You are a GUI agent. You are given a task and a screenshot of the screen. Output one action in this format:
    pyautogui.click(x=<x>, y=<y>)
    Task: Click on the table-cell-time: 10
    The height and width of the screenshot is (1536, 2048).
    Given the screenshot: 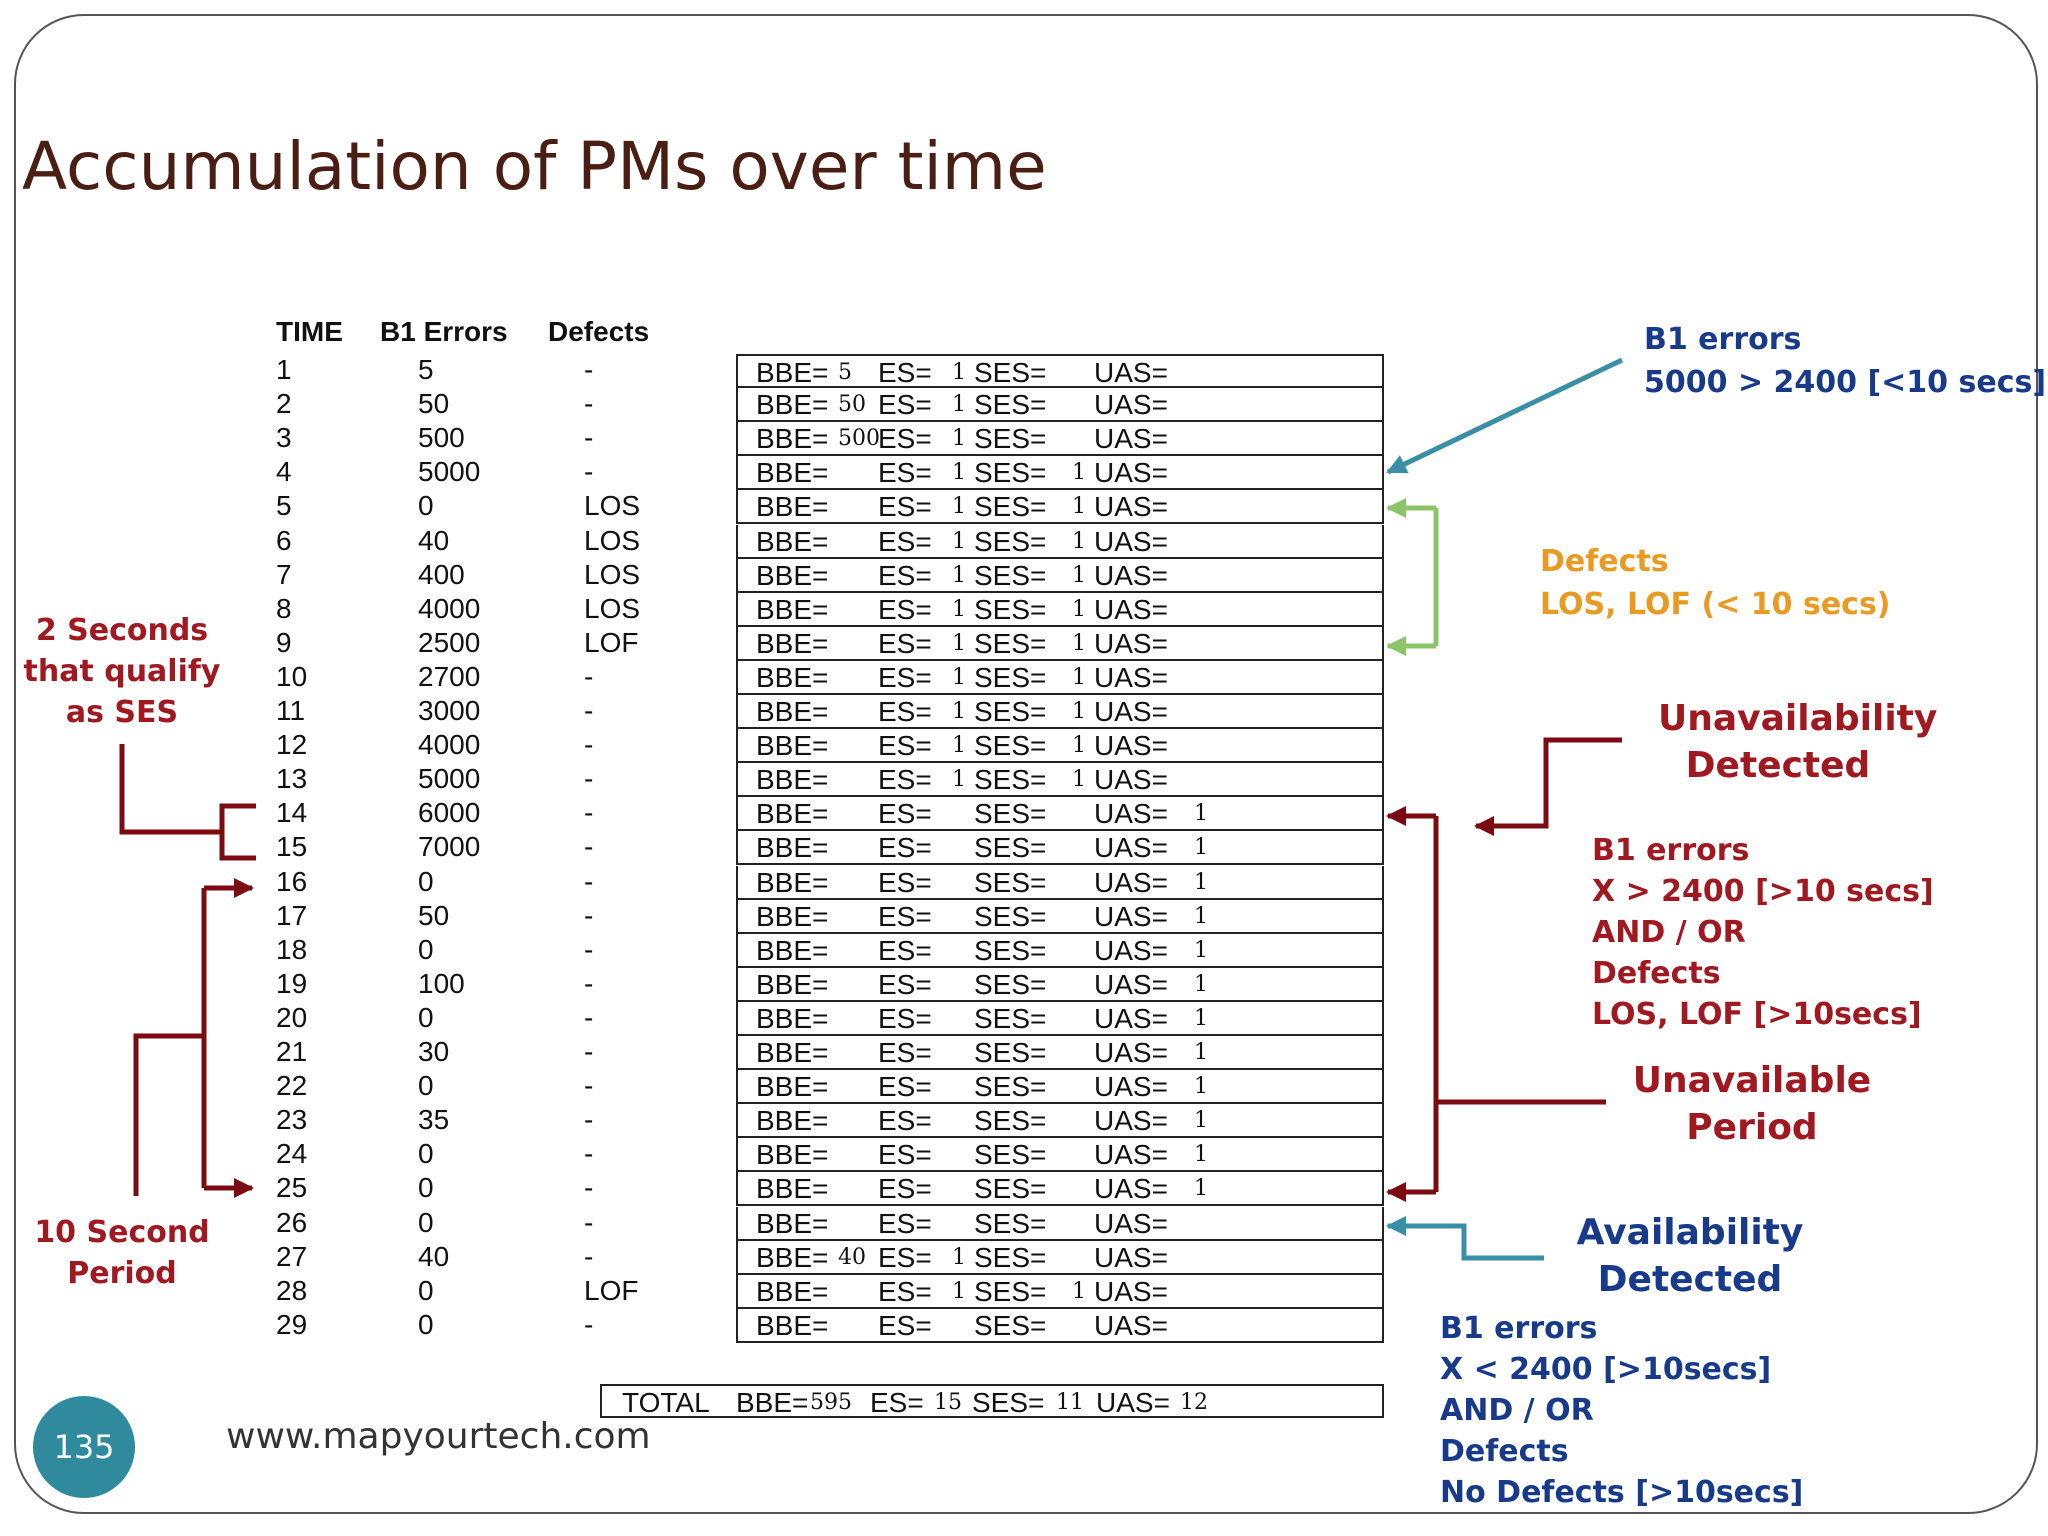 What is the action you would take?
    pyautogui.click(x=292, y=676)
    